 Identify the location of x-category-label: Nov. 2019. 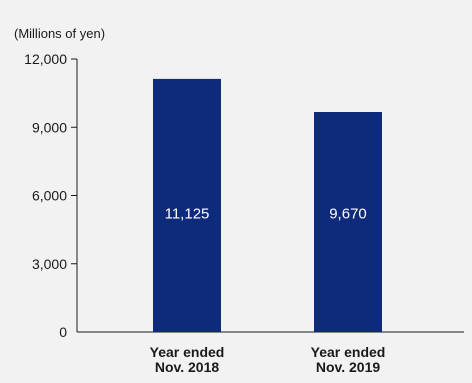
(348, 367).